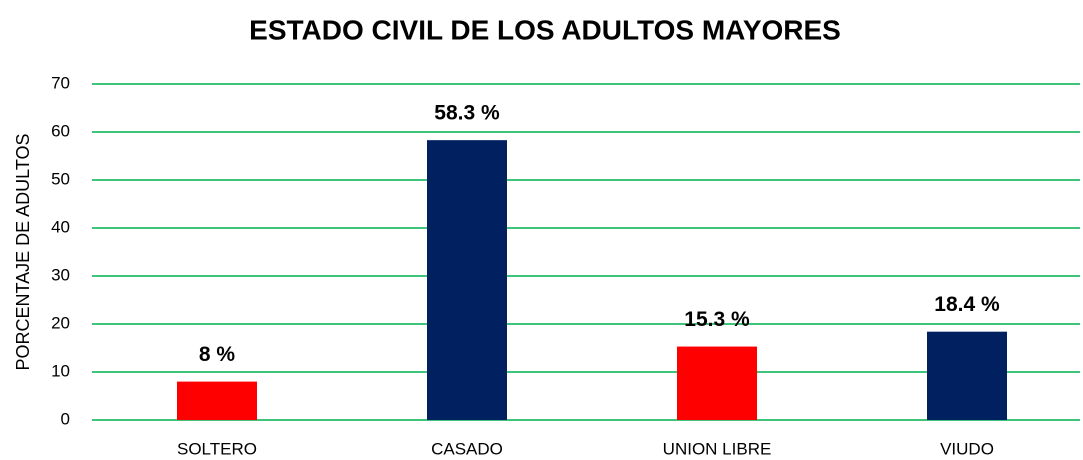 The width and height of the screenshot is (1083, 460). I want to click on chart-title: ESTADO CIVIL DE LOS ADULTOS MAYORES, so click(545, 29).